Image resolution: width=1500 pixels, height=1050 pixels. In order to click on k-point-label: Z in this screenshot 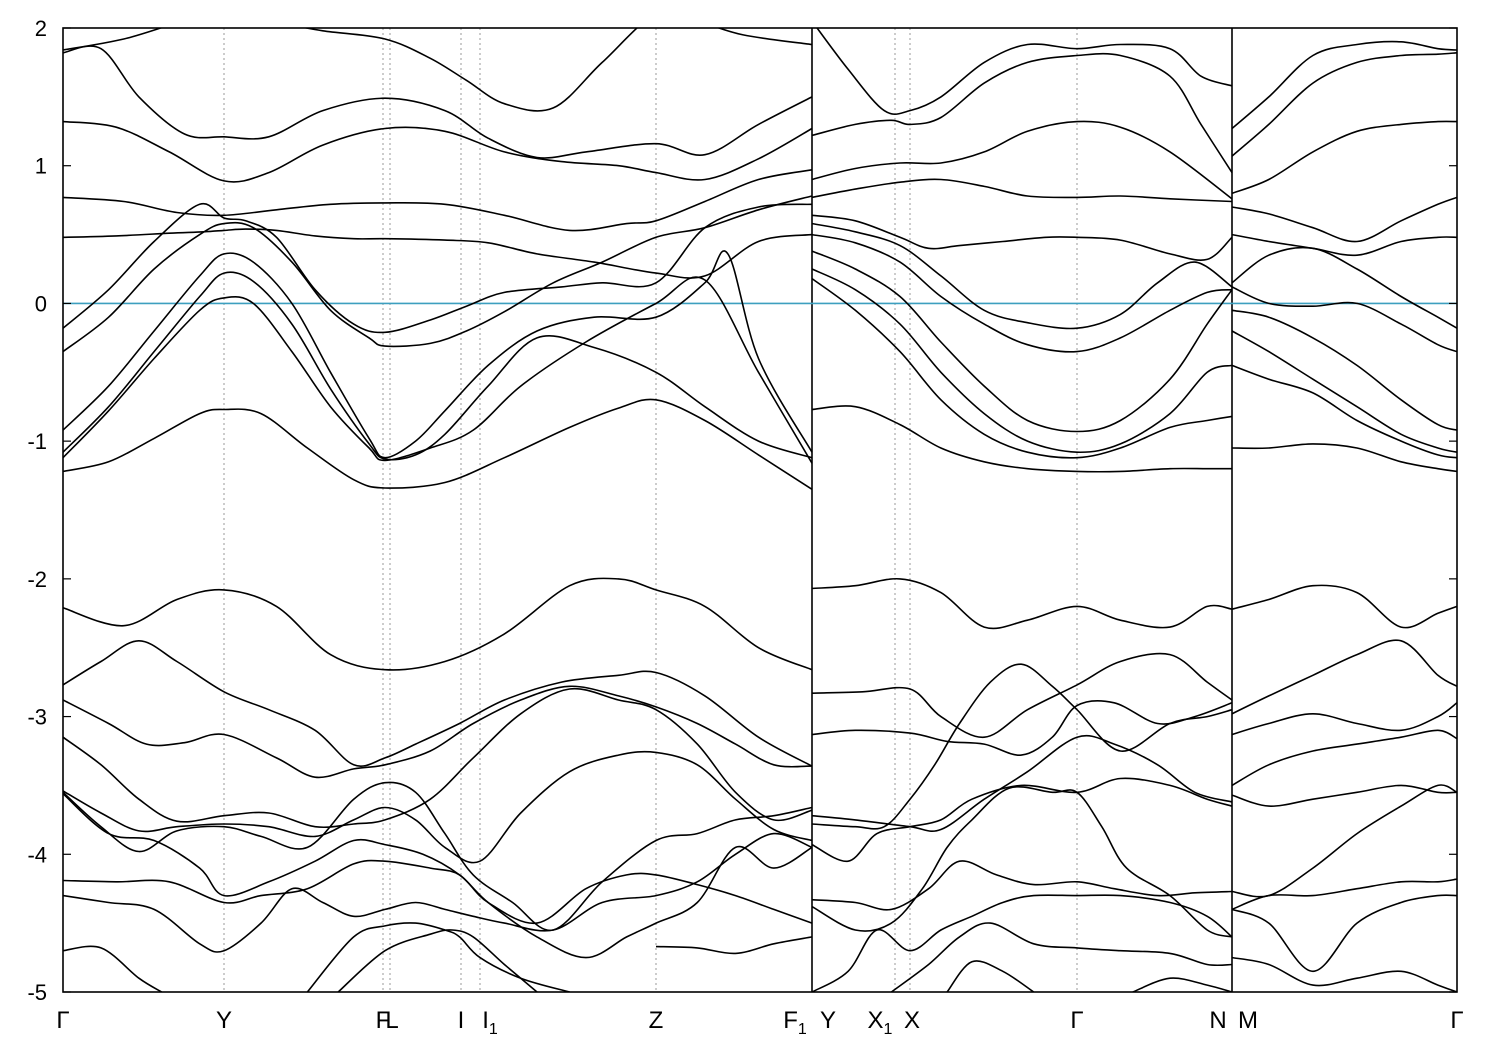, I will do `click(656, 1020)`.